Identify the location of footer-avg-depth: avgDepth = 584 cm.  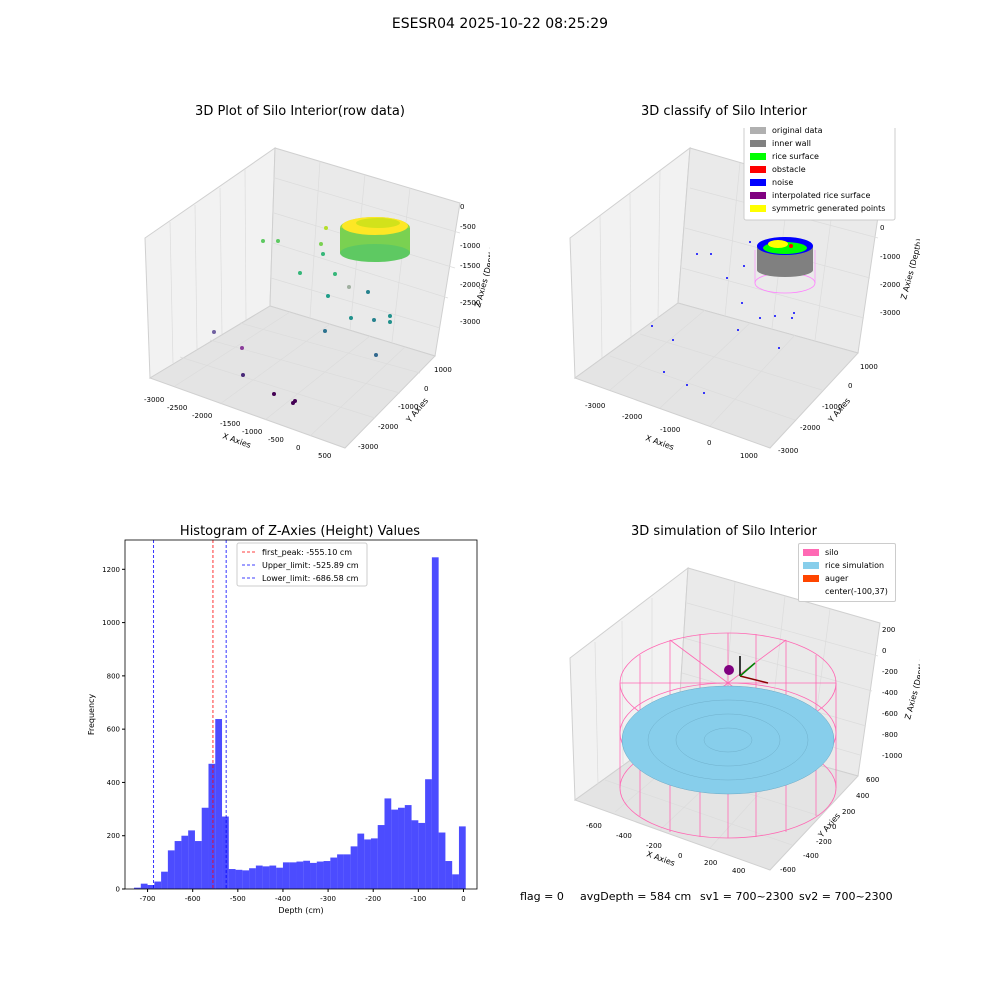
(636, 896).